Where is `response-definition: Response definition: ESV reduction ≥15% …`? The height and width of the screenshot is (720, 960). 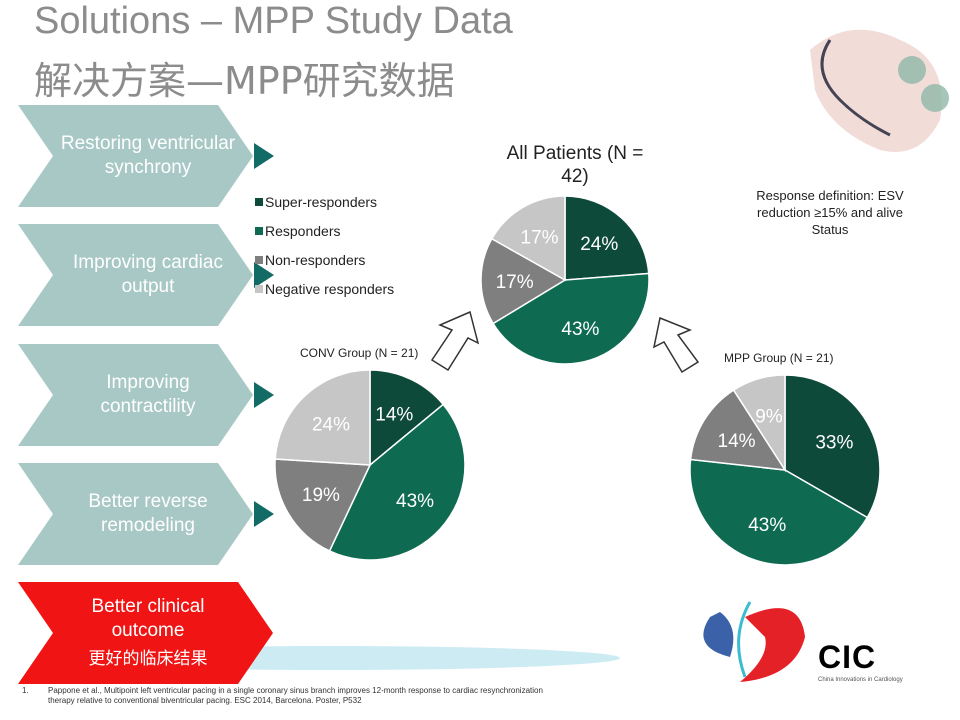 response-definition: Response definition: ESV reduction ≥15% … is located at coordinates (830, 212).